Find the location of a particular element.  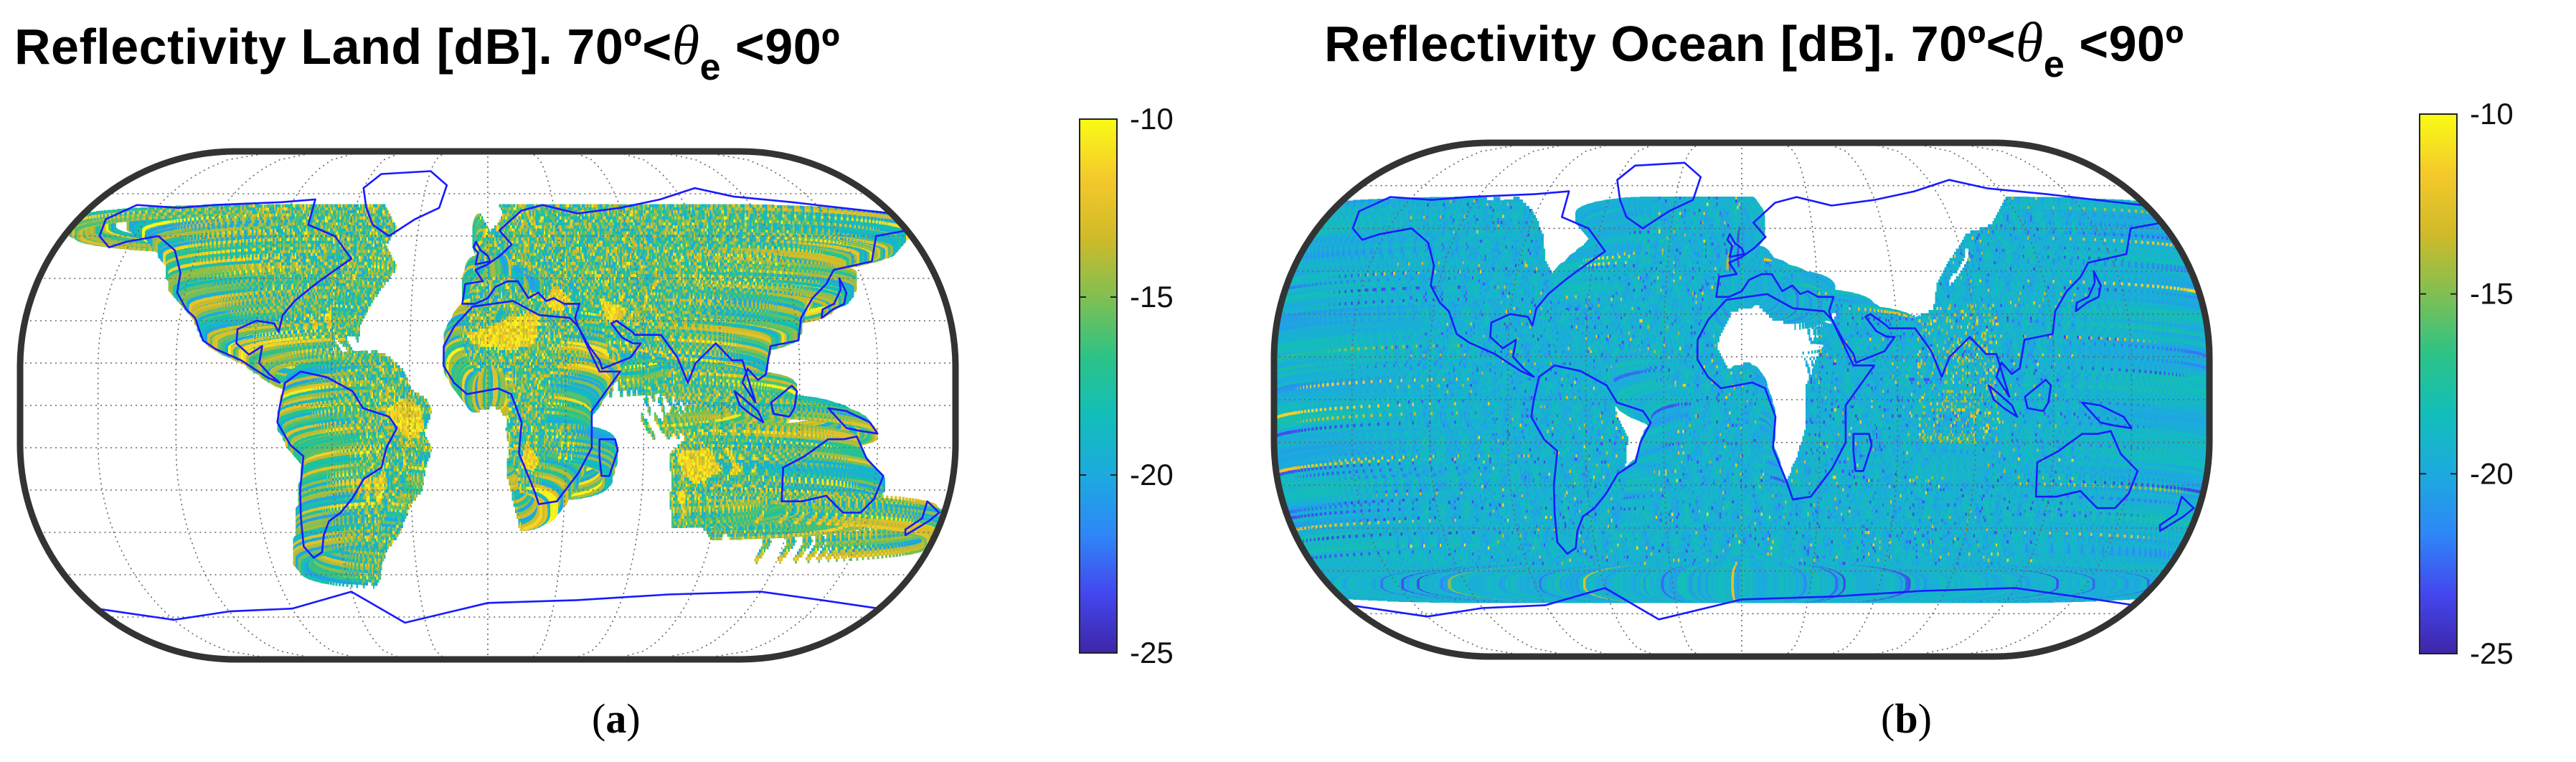

panel-title: Reflectivity Land [dB]. 70º<θe <90º is located at coordinates (427, 51).